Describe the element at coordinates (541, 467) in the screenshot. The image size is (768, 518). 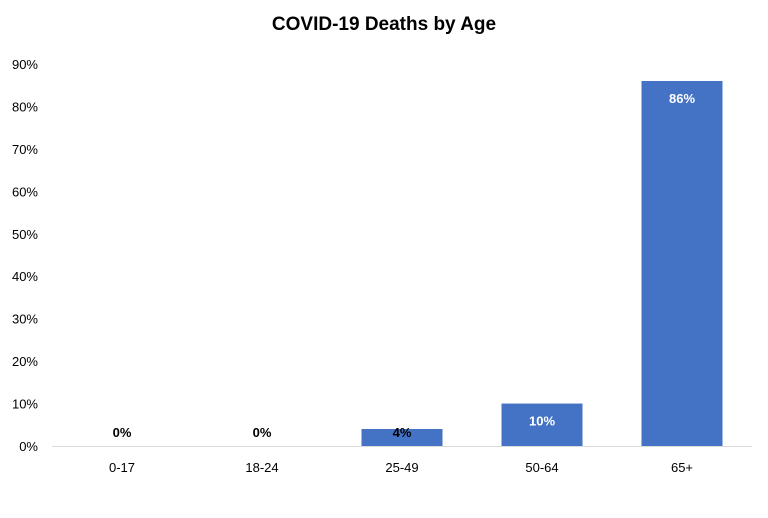
I see `x-tick-label: 50-64` at that location.